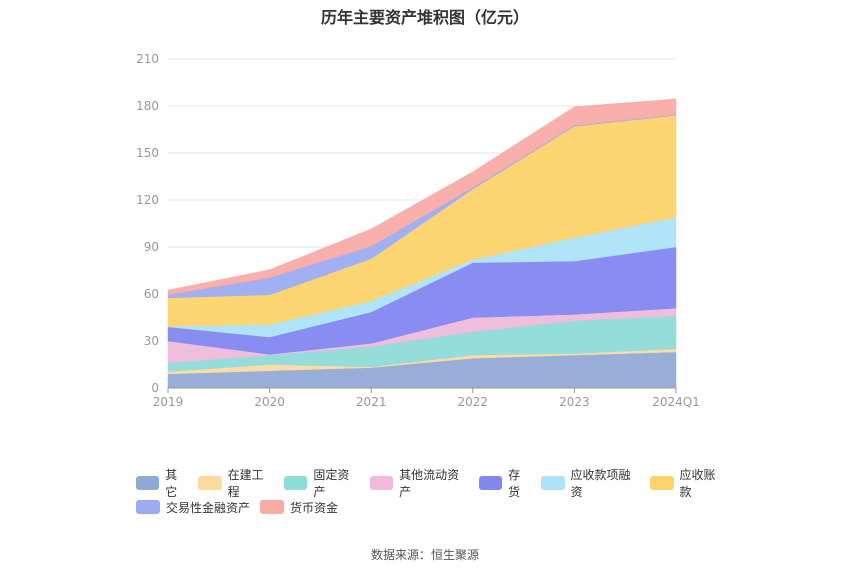  Describe the element at coordinates (155, 388) in the screenshot. I see `y-tick-label: 0` at that location.